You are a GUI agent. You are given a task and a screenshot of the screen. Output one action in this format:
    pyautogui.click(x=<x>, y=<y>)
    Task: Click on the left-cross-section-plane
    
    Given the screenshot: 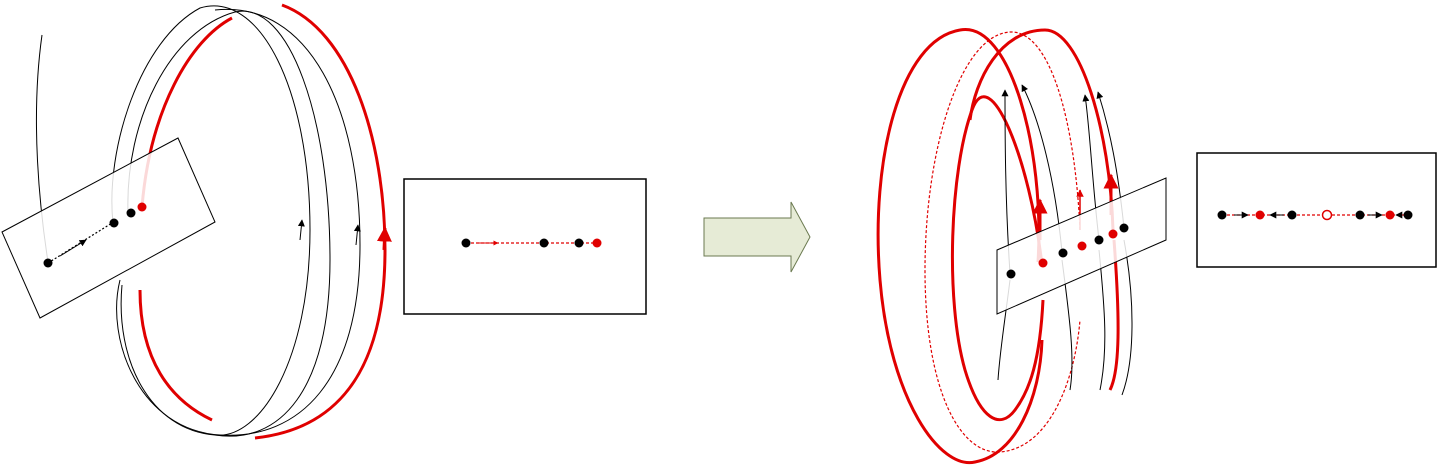 What is the action you would take?
    pyautogui.click(x=108, y=228)
    